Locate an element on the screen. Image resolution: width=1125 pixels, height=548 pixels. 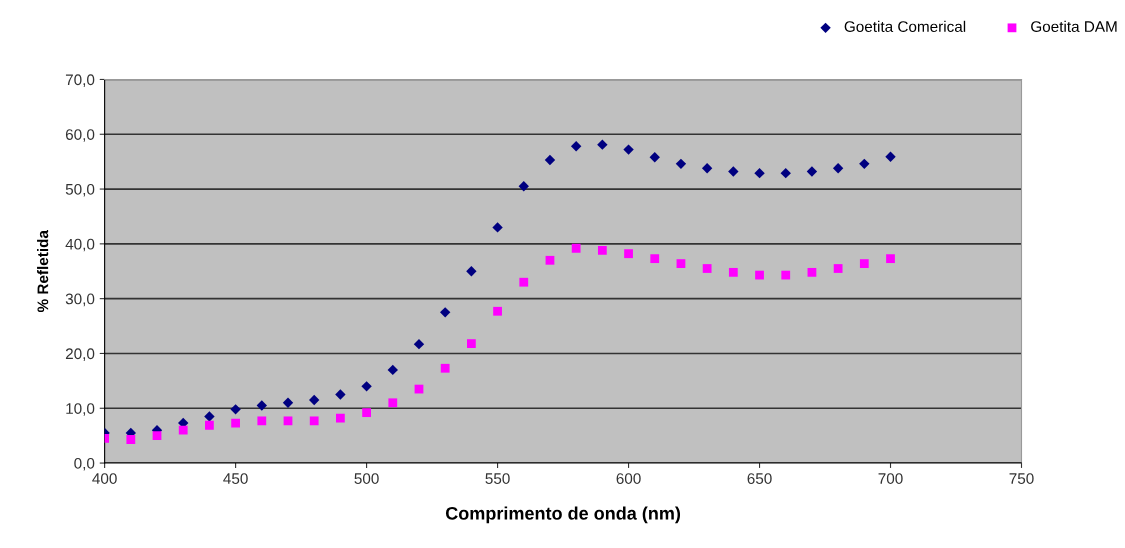
y-tick-label: 70,0 is located at coordinates (80, 80).